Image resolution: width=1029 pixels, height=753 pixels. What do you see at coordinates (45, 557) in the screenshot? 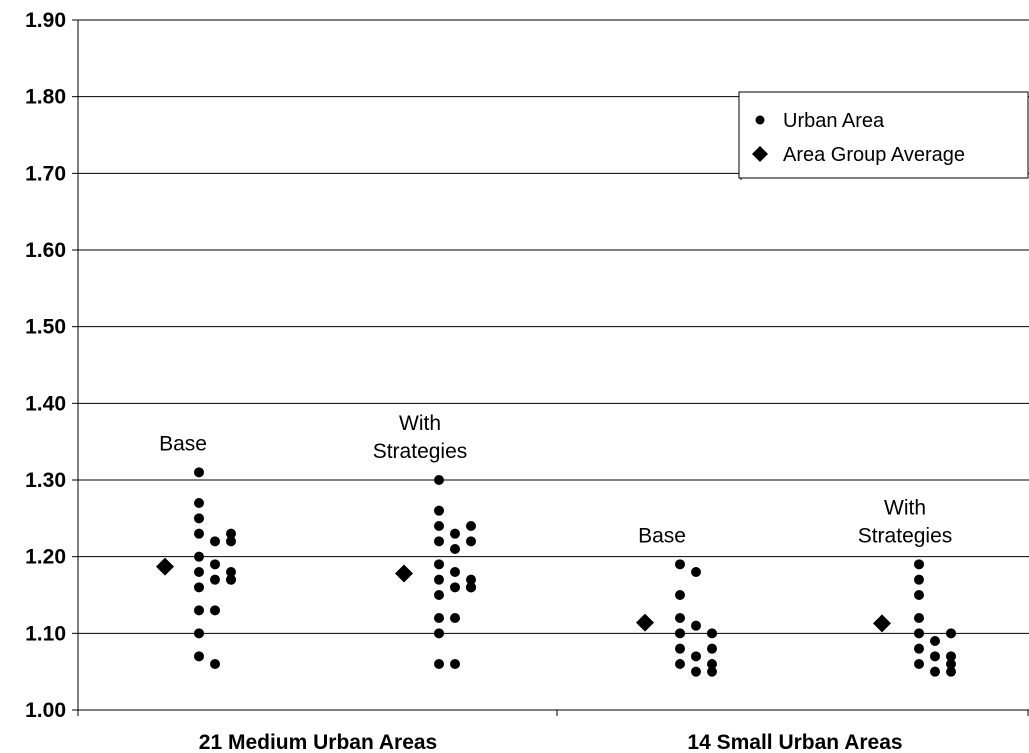
I see `y-tick-label: 1.20` at bounding box center [45, 557].